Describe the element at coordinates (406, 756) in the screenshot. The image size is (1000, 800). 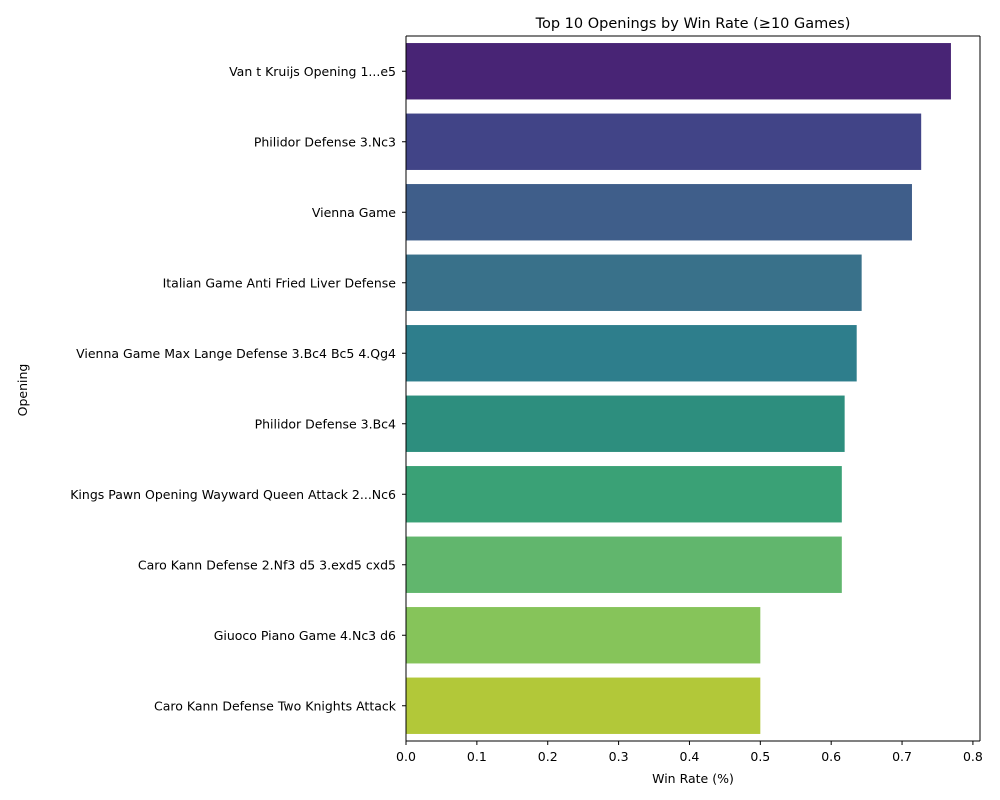
I see `x-tick-label: 0.0` at that location.